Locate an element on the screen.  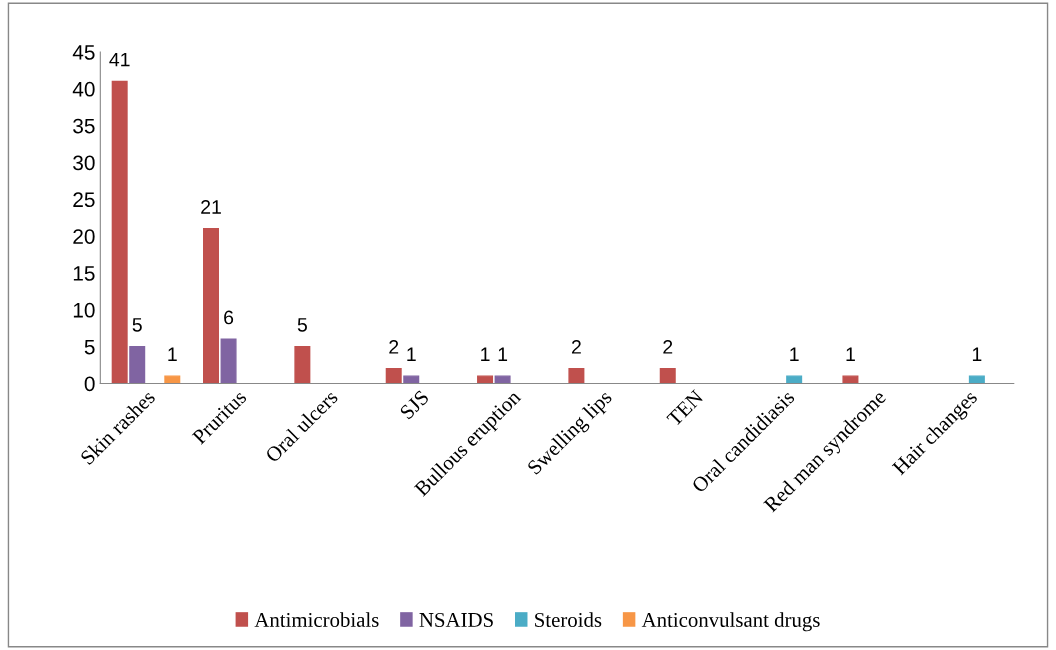
y-tick-label: 30 is located at coordinates (84, 163).